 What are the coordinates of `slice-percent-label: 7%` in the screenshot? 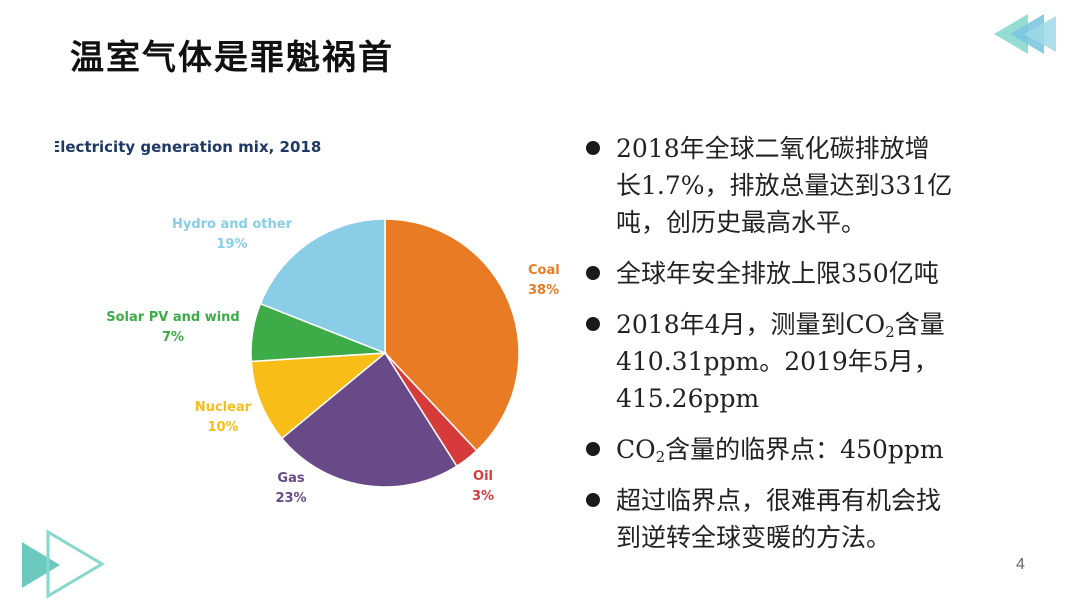 It's located at (173, 337).